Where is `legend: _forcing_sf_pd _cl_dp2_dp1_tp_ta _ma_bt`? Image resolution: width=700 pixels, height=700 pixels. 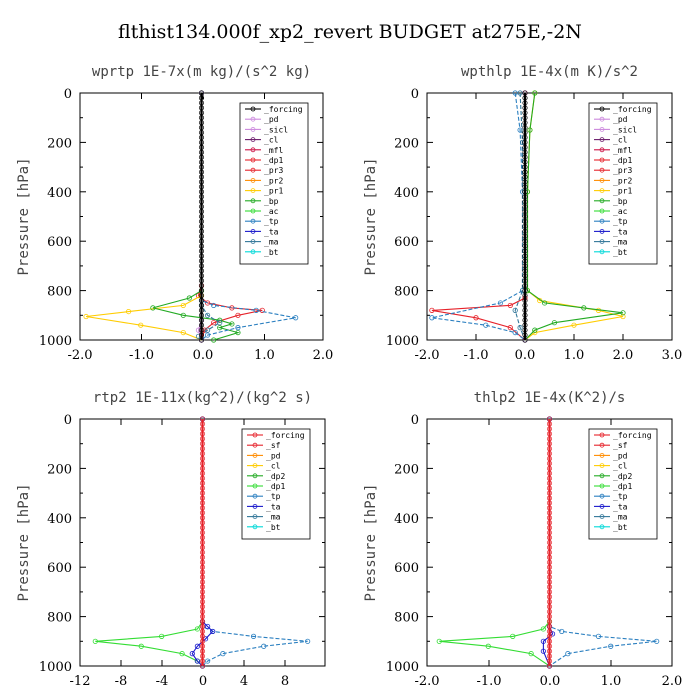
legend: _forcing_sf_pd _cl_dp2_dp1_tp_ta _ma_bt is located at coordinates (276, 484).